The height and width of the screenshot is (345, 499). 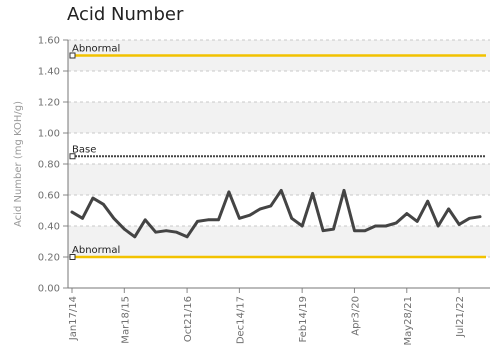 What do you see at coordinates (49, 165) in the screenshot?
I see `y-tick-label: 0.80` at bounding box center [49, 165].